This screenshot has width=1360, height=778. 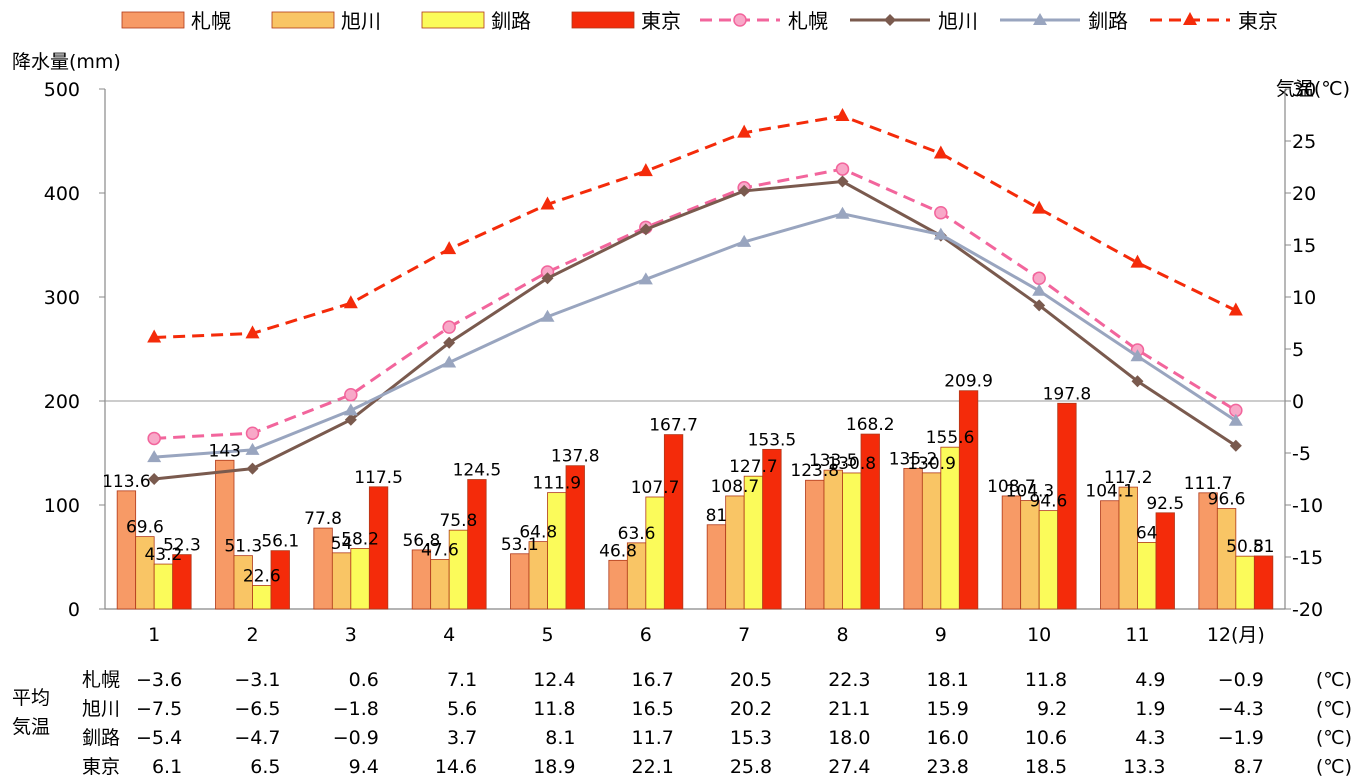 I want to click on table-cell: 18.5, so click(x=1046, y=767).